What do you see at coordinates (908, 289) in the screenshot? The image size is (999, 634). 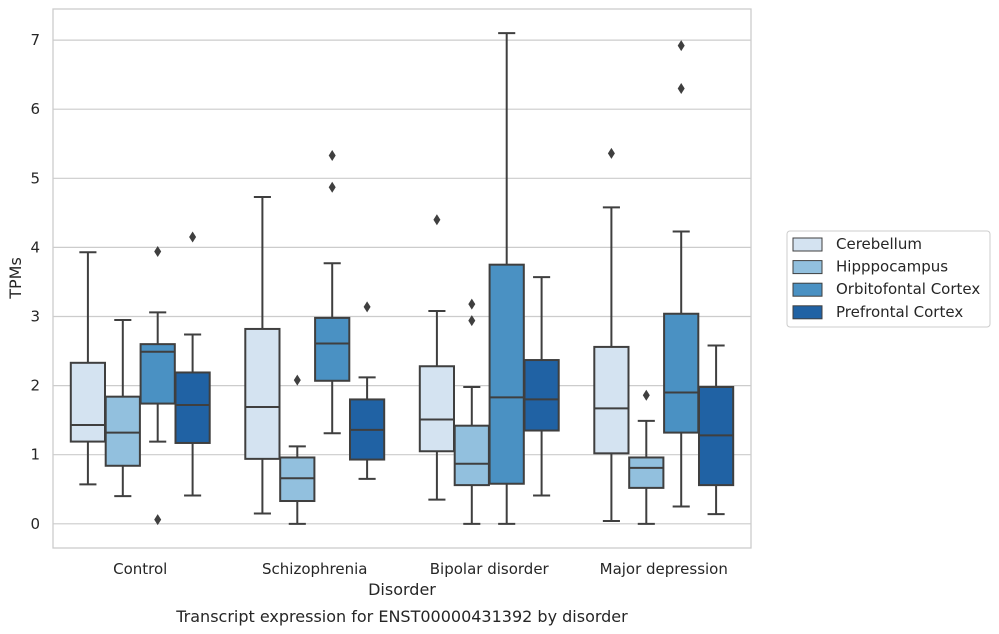 I see `legend-label: Orbitofontal Cortex` at bounding box center [908, 289].